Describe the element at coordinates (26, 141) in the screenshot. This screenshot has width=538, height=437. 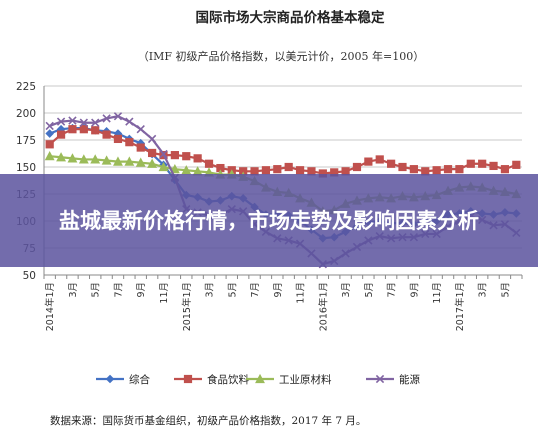
I see `y-tick-label: 175` at that location.